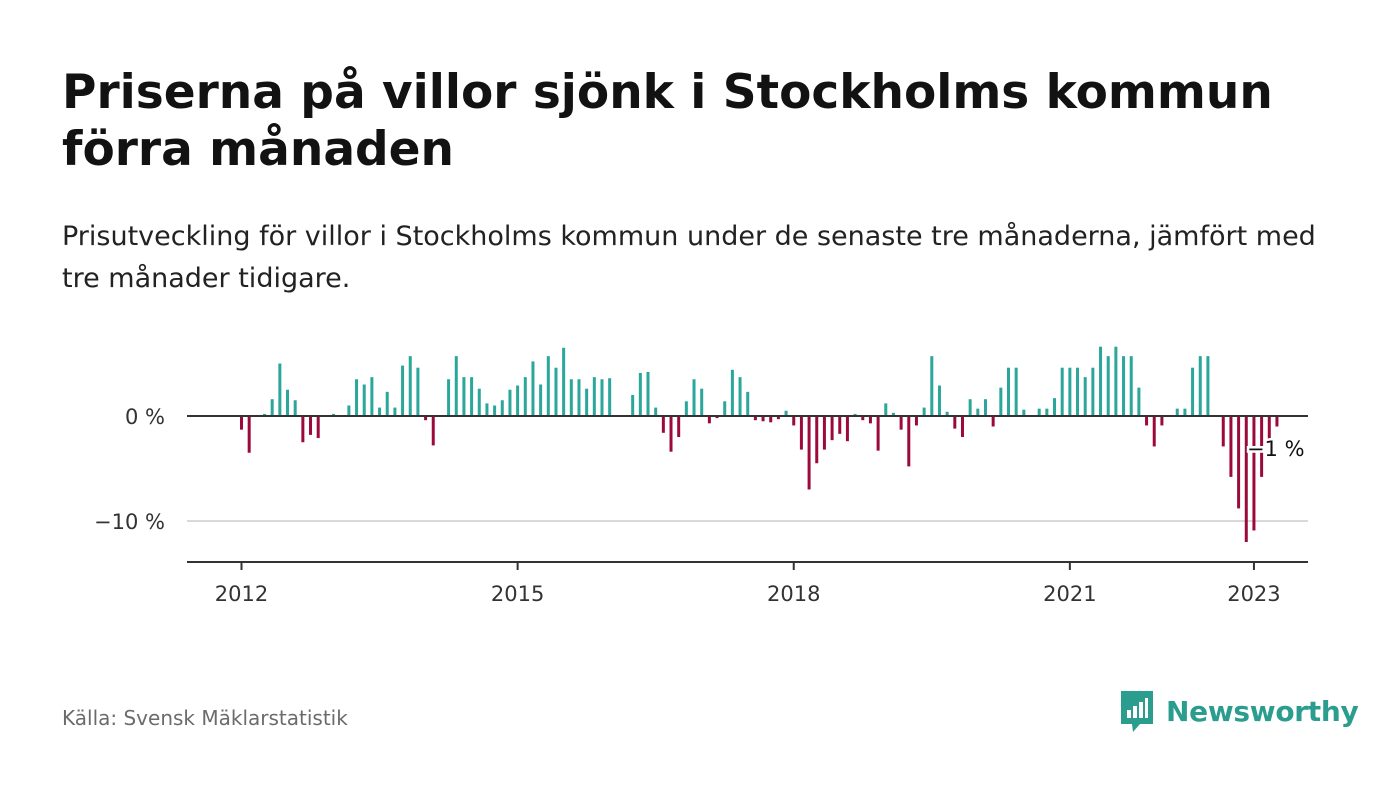 Image resolution: width=1400 pixels, height=794 pixels. Describe the element at coordinates (793, 594) in the screenshot. I see `x-tick-label: 2018` at that location.